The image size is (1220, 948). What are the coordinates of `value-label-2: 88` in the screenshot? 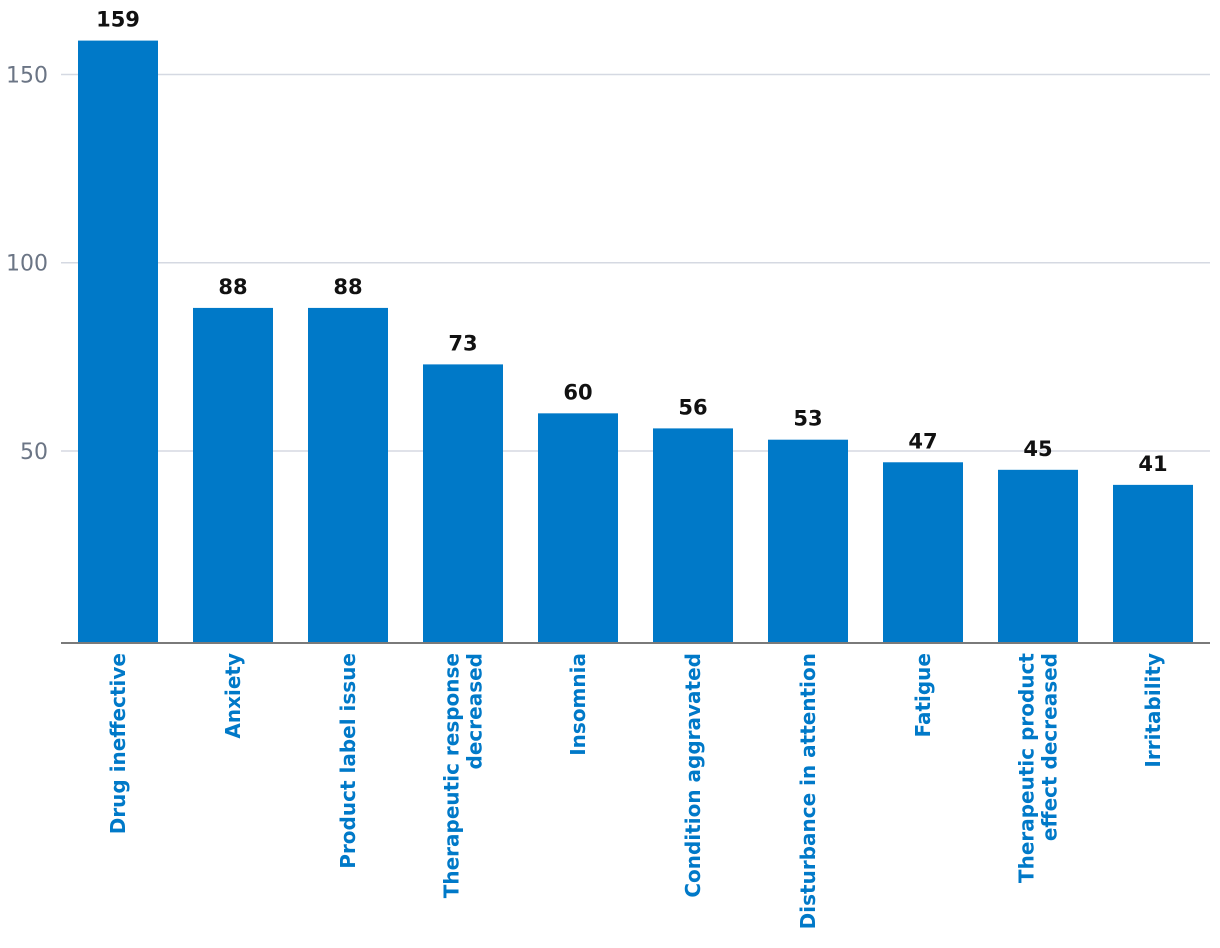 It's located at (232, 287).